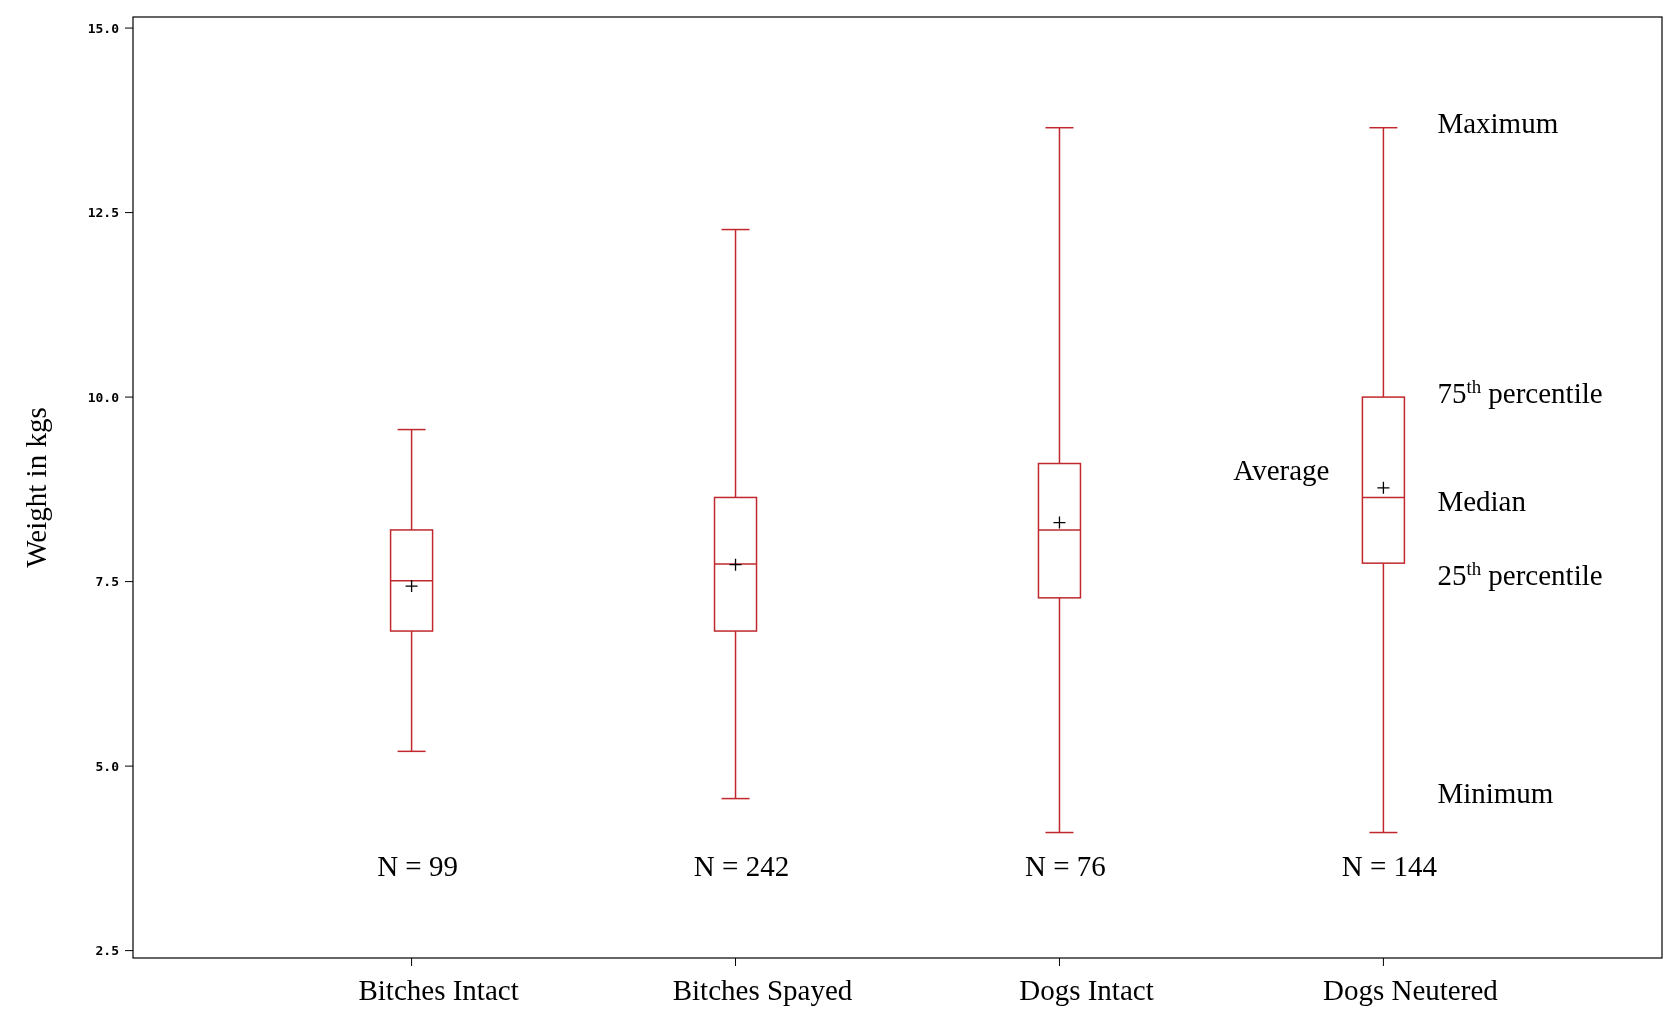 Image resolution: width=1671 pixels, height=1013 pixels. Describe the element at coordinates (1498, 122) in the screenshot. I see `annotation: Maximum` at that location.